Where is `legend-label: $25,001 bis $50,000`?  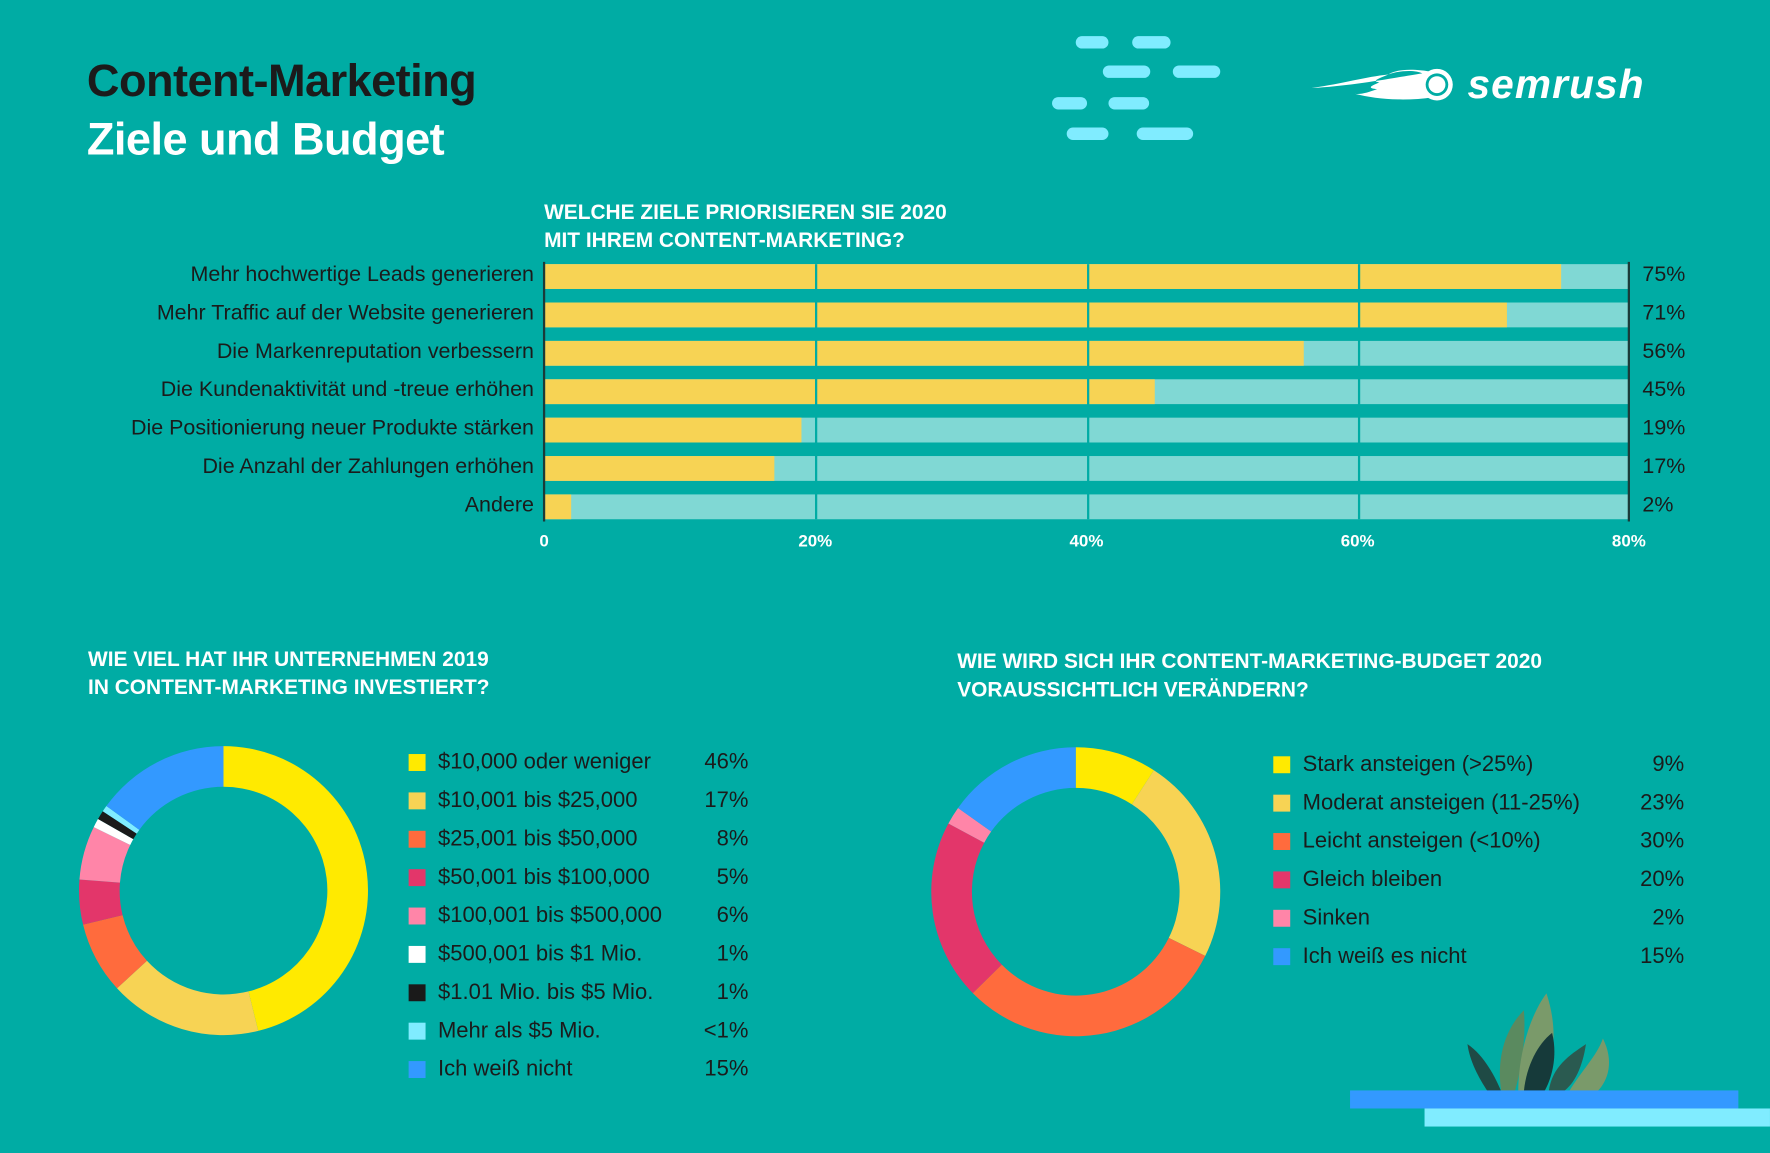 legend-label: $25,001 bis $50,000 is located at coordinates (537, 839).